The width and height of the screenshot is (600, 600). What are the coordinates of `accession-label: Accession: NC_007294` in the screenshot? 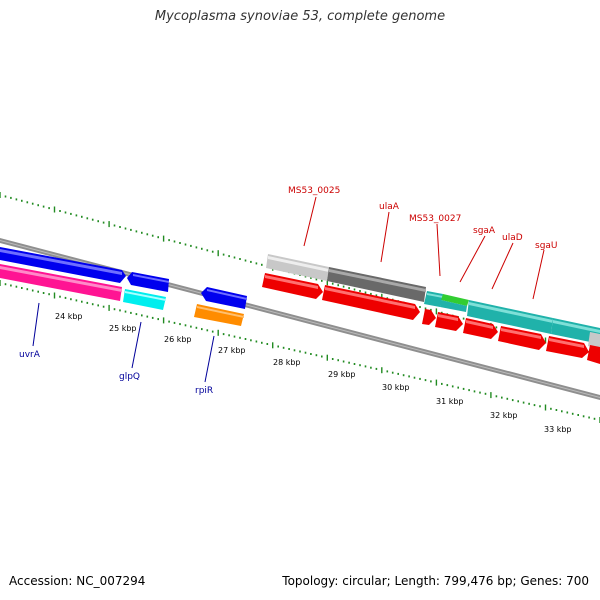 It's located at (77, 581).